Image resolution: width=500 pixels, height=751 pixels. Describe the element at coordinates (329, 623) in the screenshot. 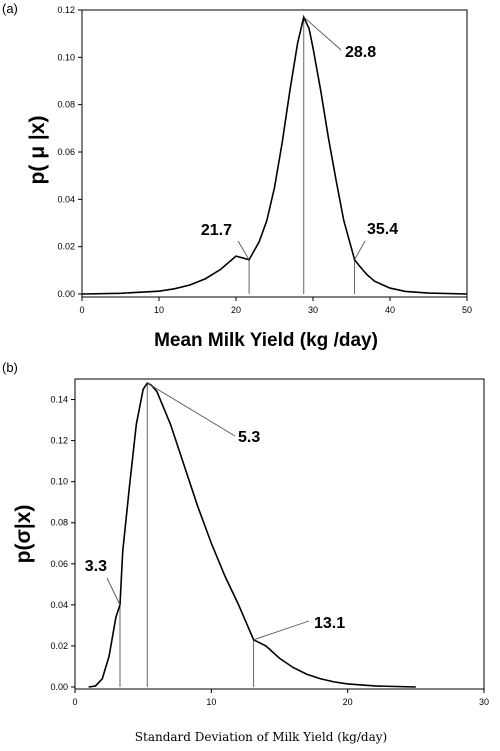

I see `annotation-label: 13.1` at that location.